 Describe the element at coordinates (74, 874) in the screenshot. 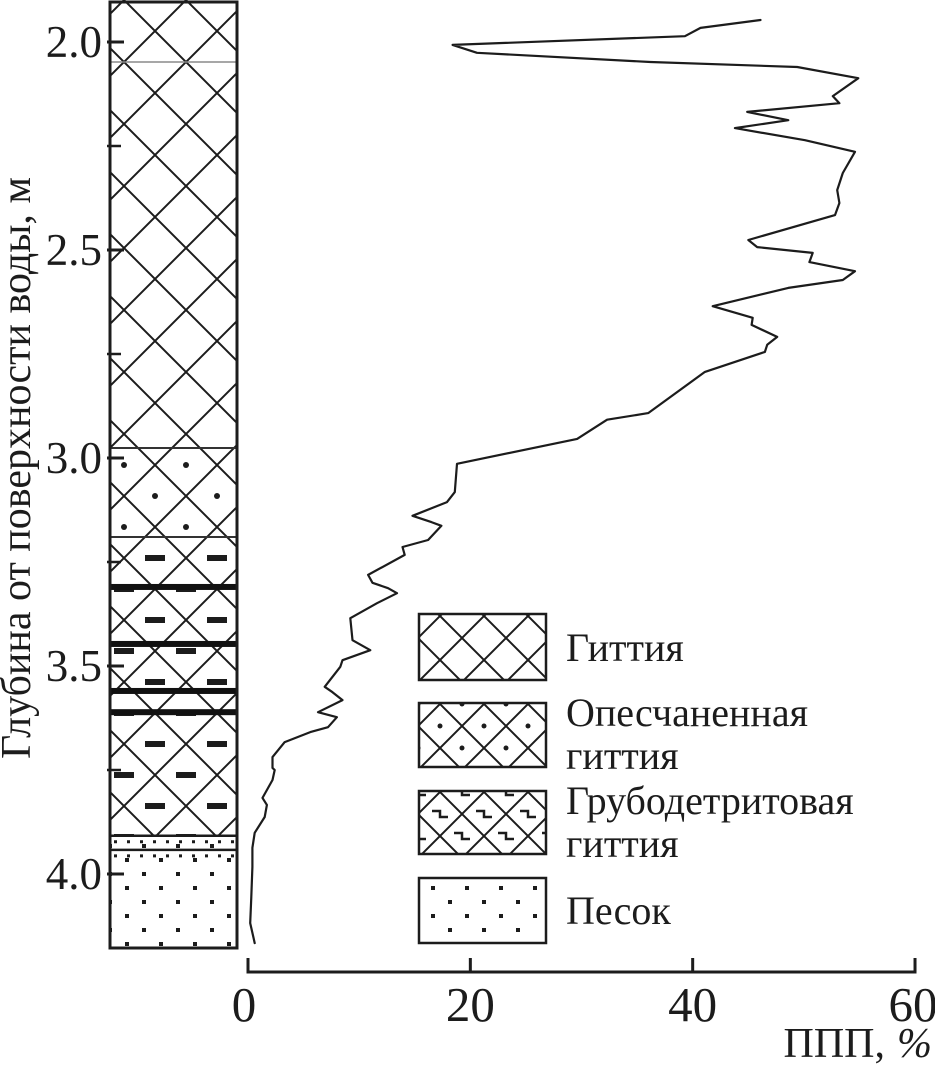

I see `y-tick-label: 4.0` at that location.